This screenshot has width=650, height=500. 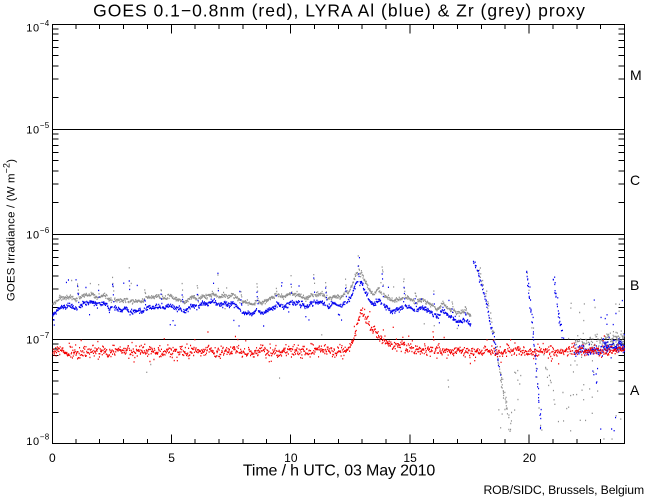 What do you see at coordinates (52, 458) in the screenshot?
I see `svg-text: 0` at bounding box center [52, 458].